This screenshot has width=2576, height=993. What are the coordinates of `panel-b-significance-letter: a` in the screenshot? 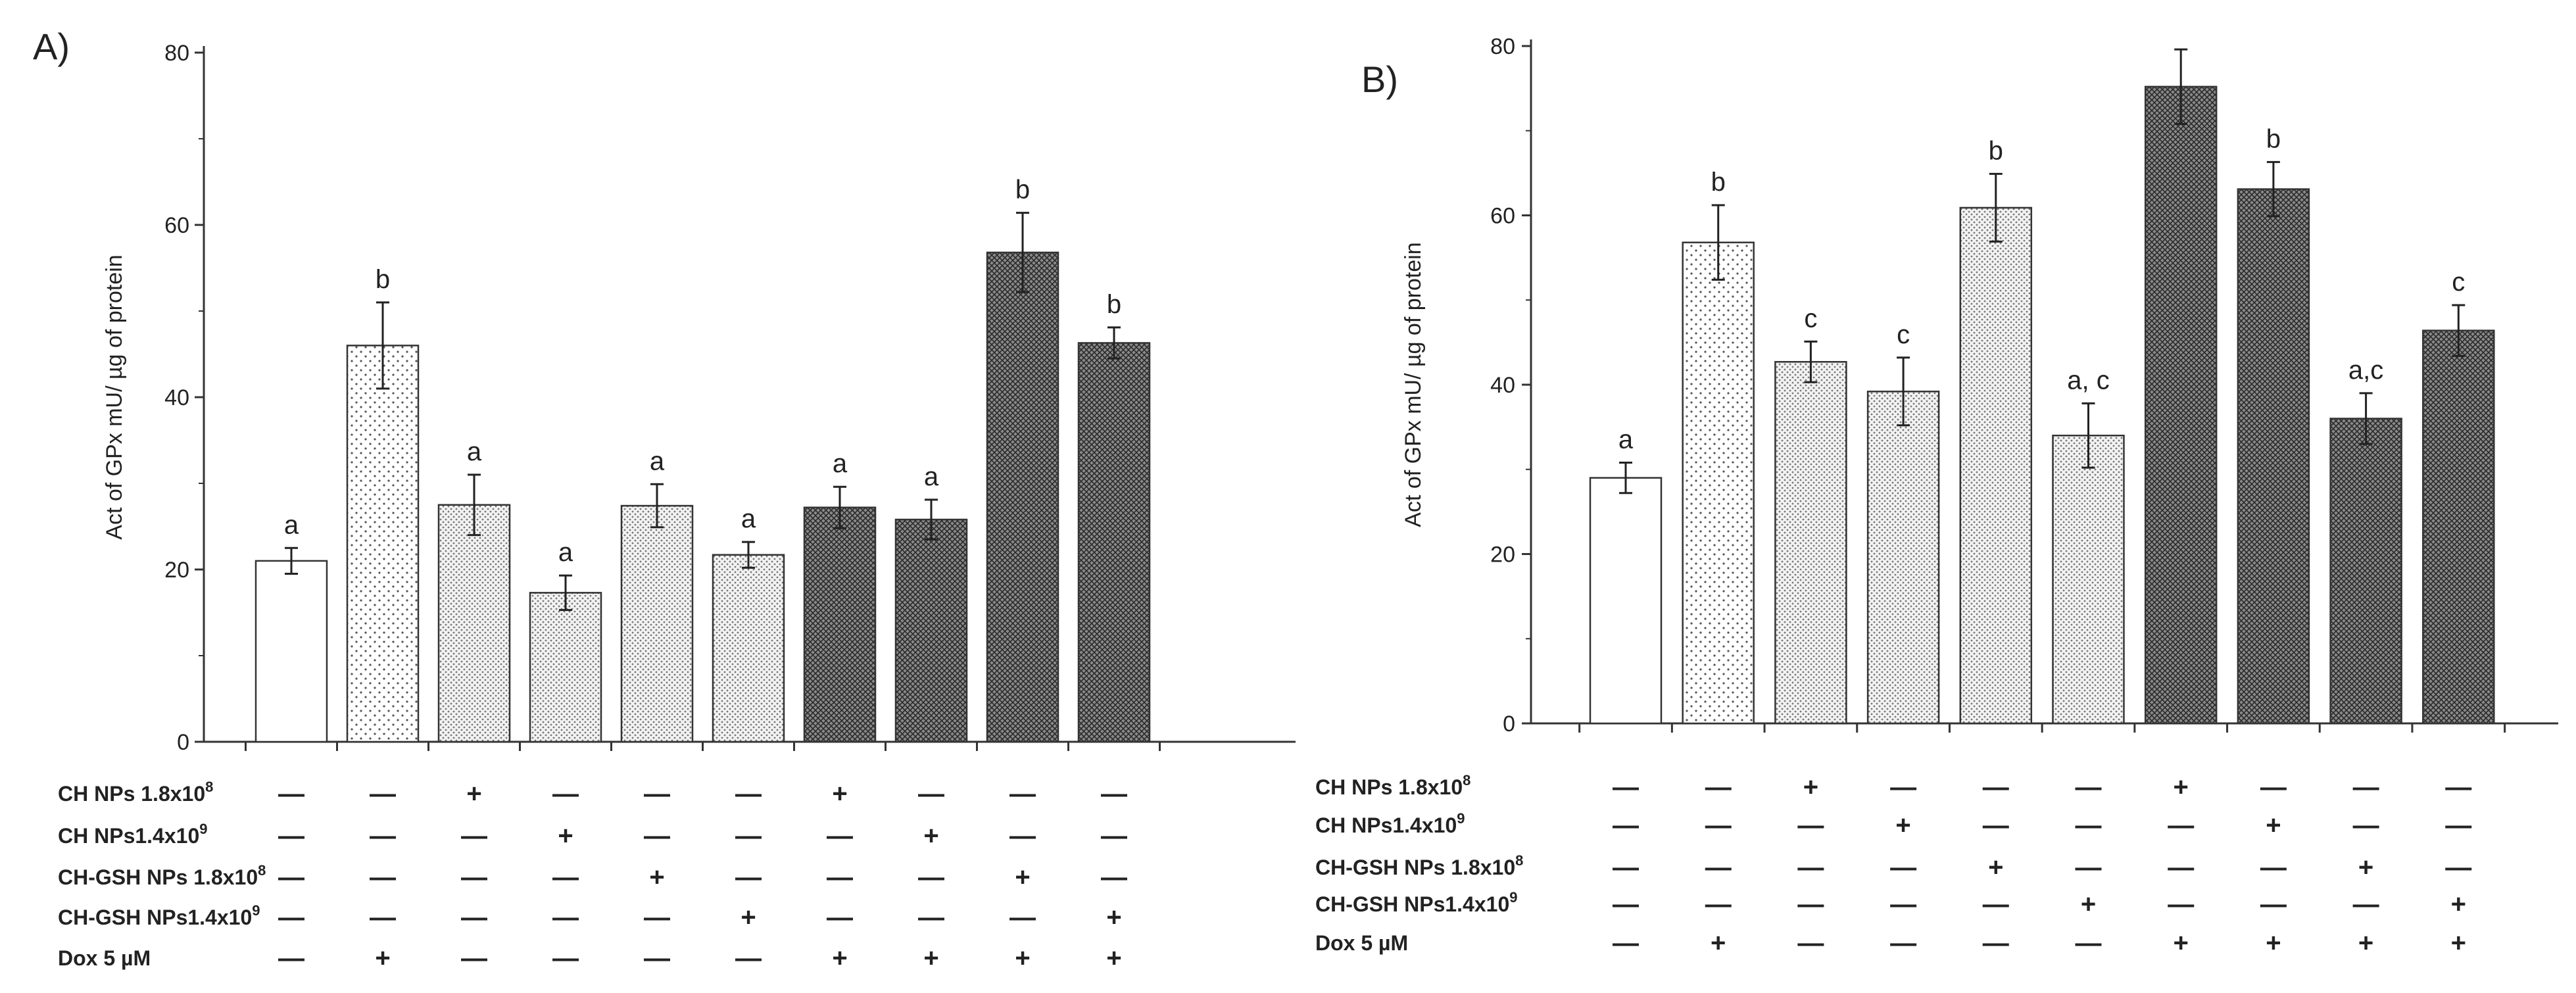 It's located at (1626, 439).